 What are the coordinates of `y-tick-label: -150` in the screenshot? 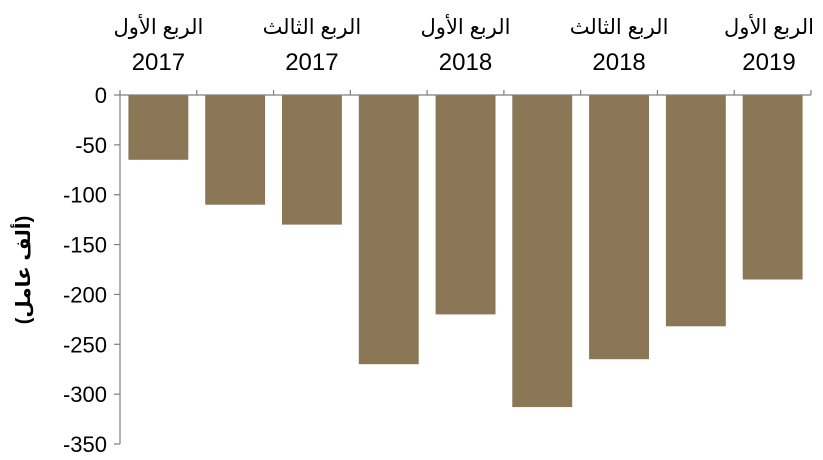 It's located at (85, 245).